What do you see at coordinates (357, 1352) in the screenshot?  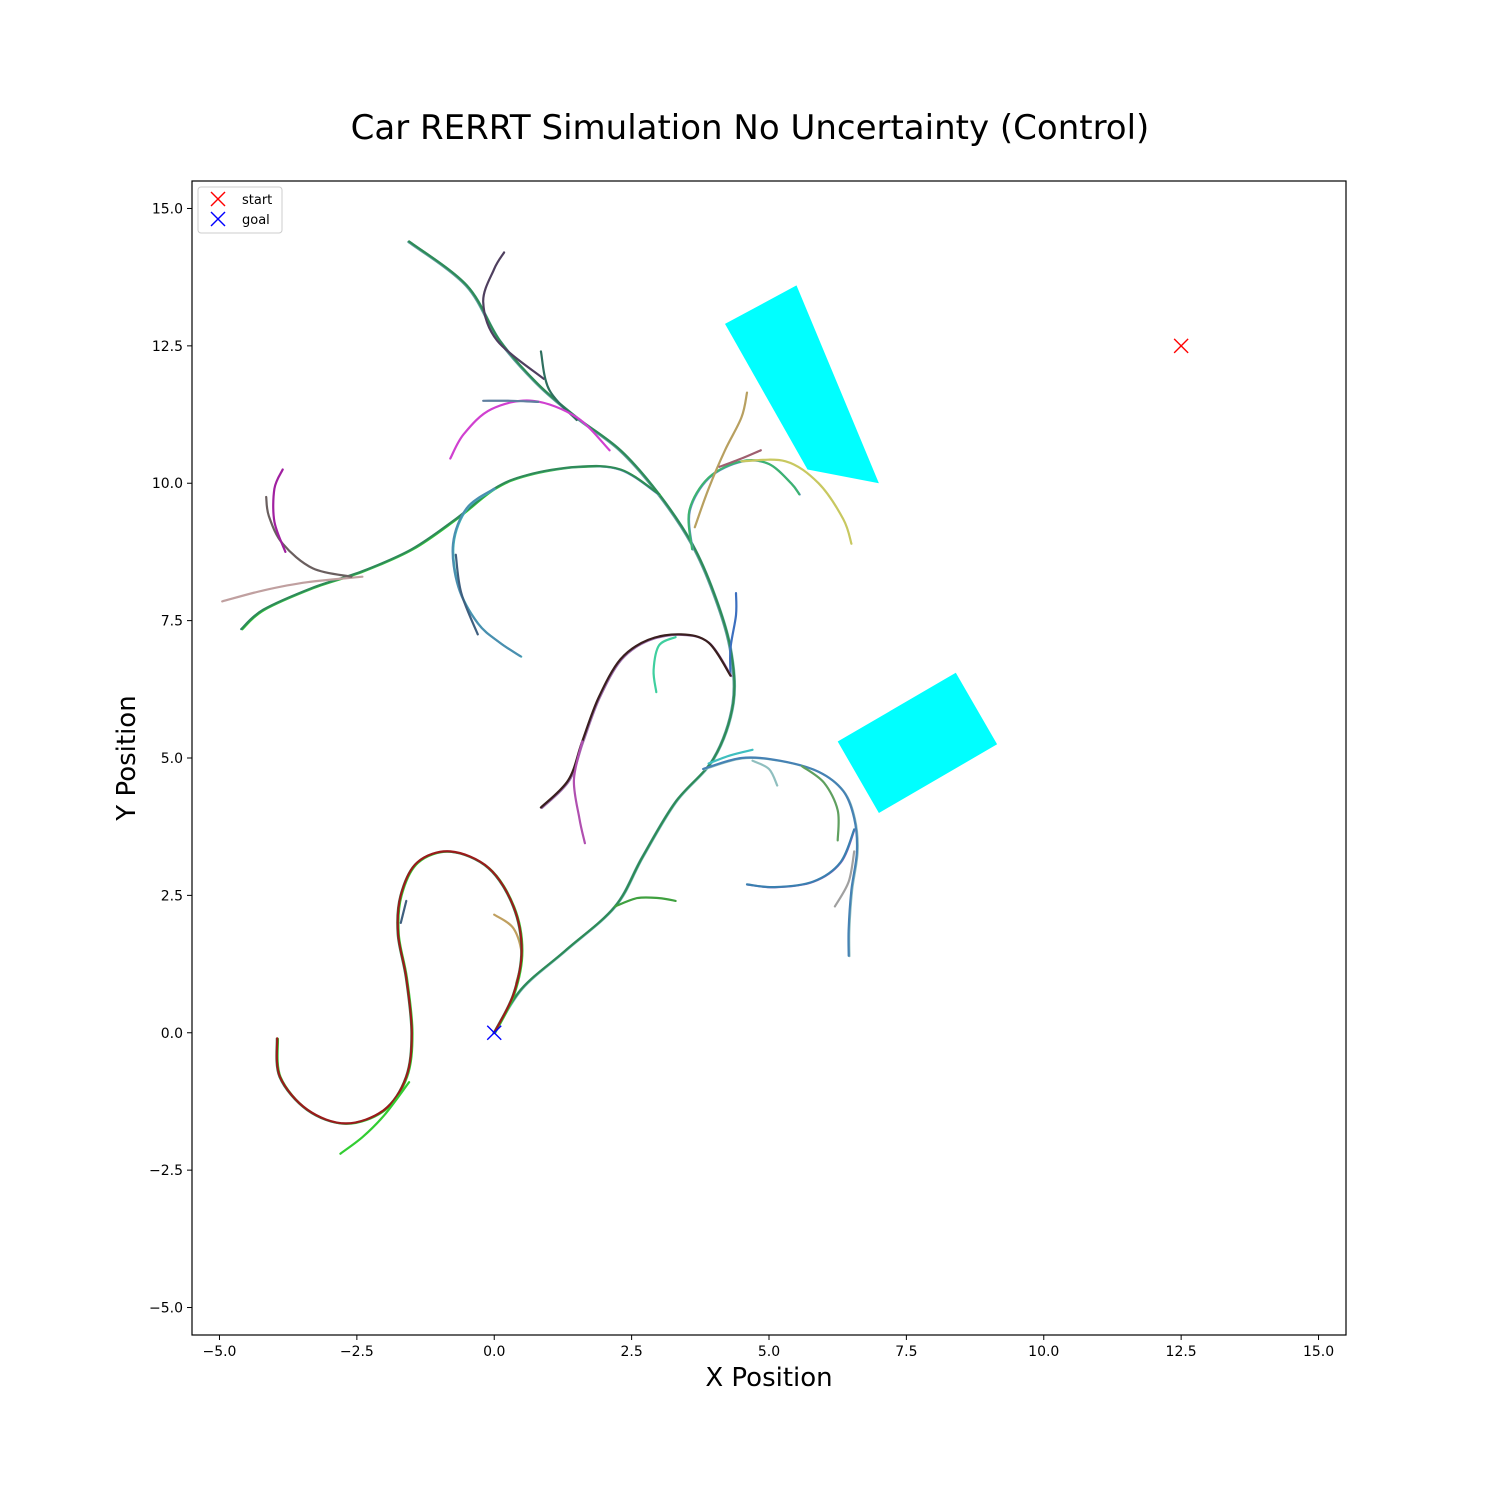 I see `x-tick-label: −2.5` at bounding box center [357, 1352].